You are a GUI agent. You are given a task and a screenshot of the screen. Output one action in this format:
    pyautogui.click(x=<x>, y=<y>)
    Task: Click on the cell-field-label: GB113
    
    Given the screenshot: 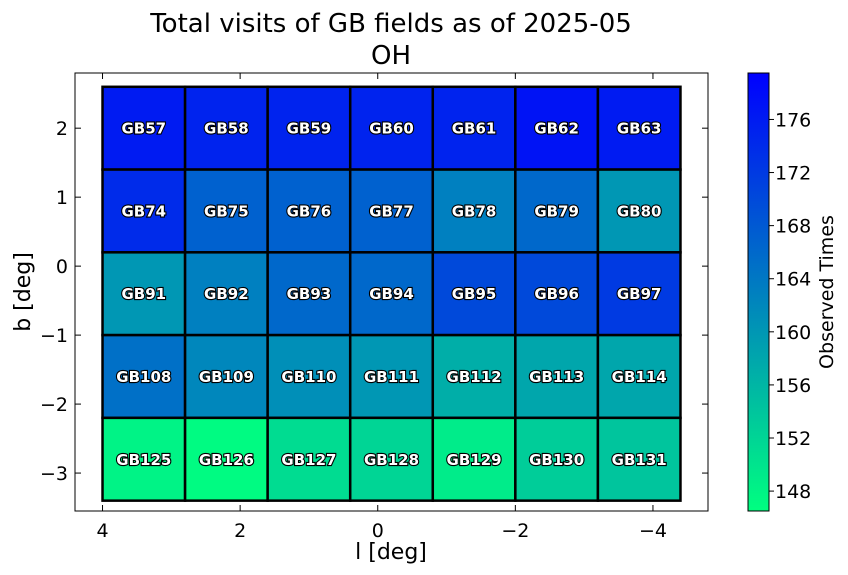 What is the action you would take?
    pyautogui.click(x=556, y=377)
    